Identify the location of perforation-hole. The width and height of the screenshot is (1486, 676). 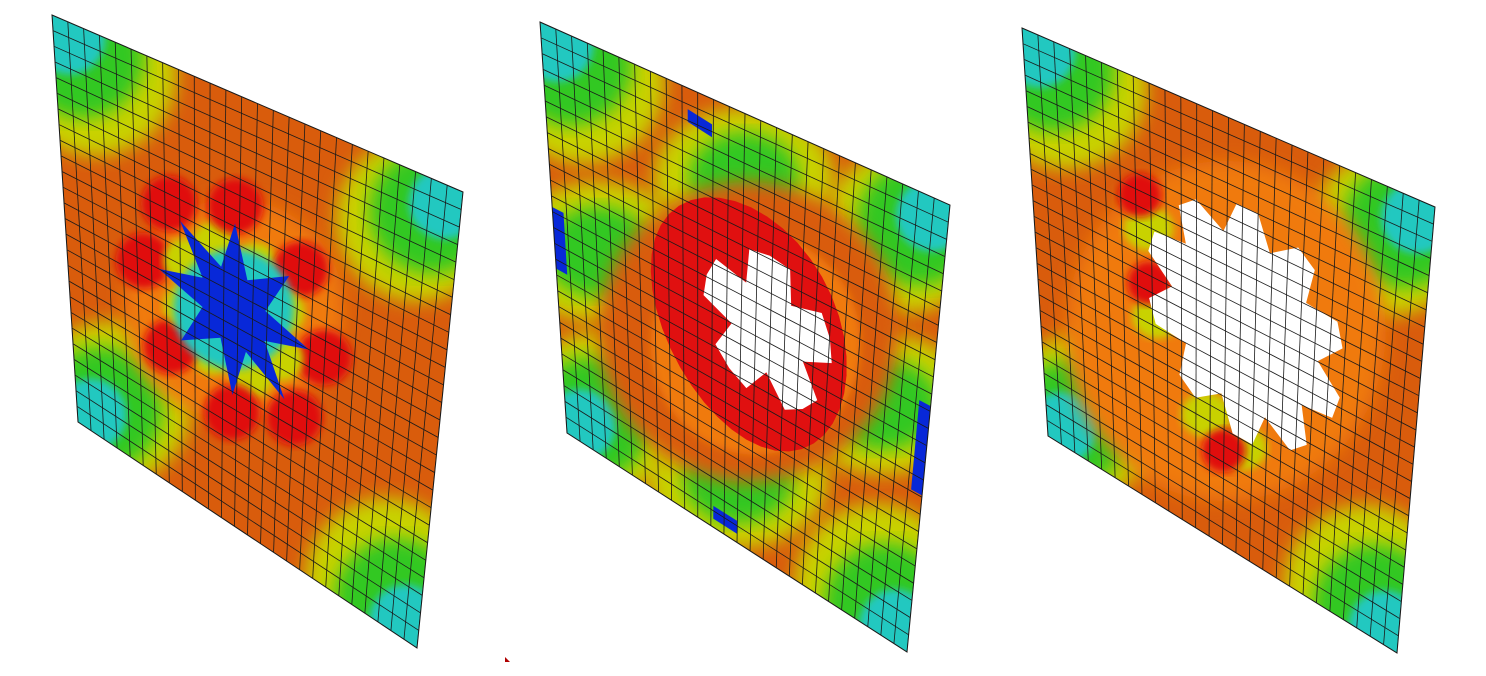
(767, 329).